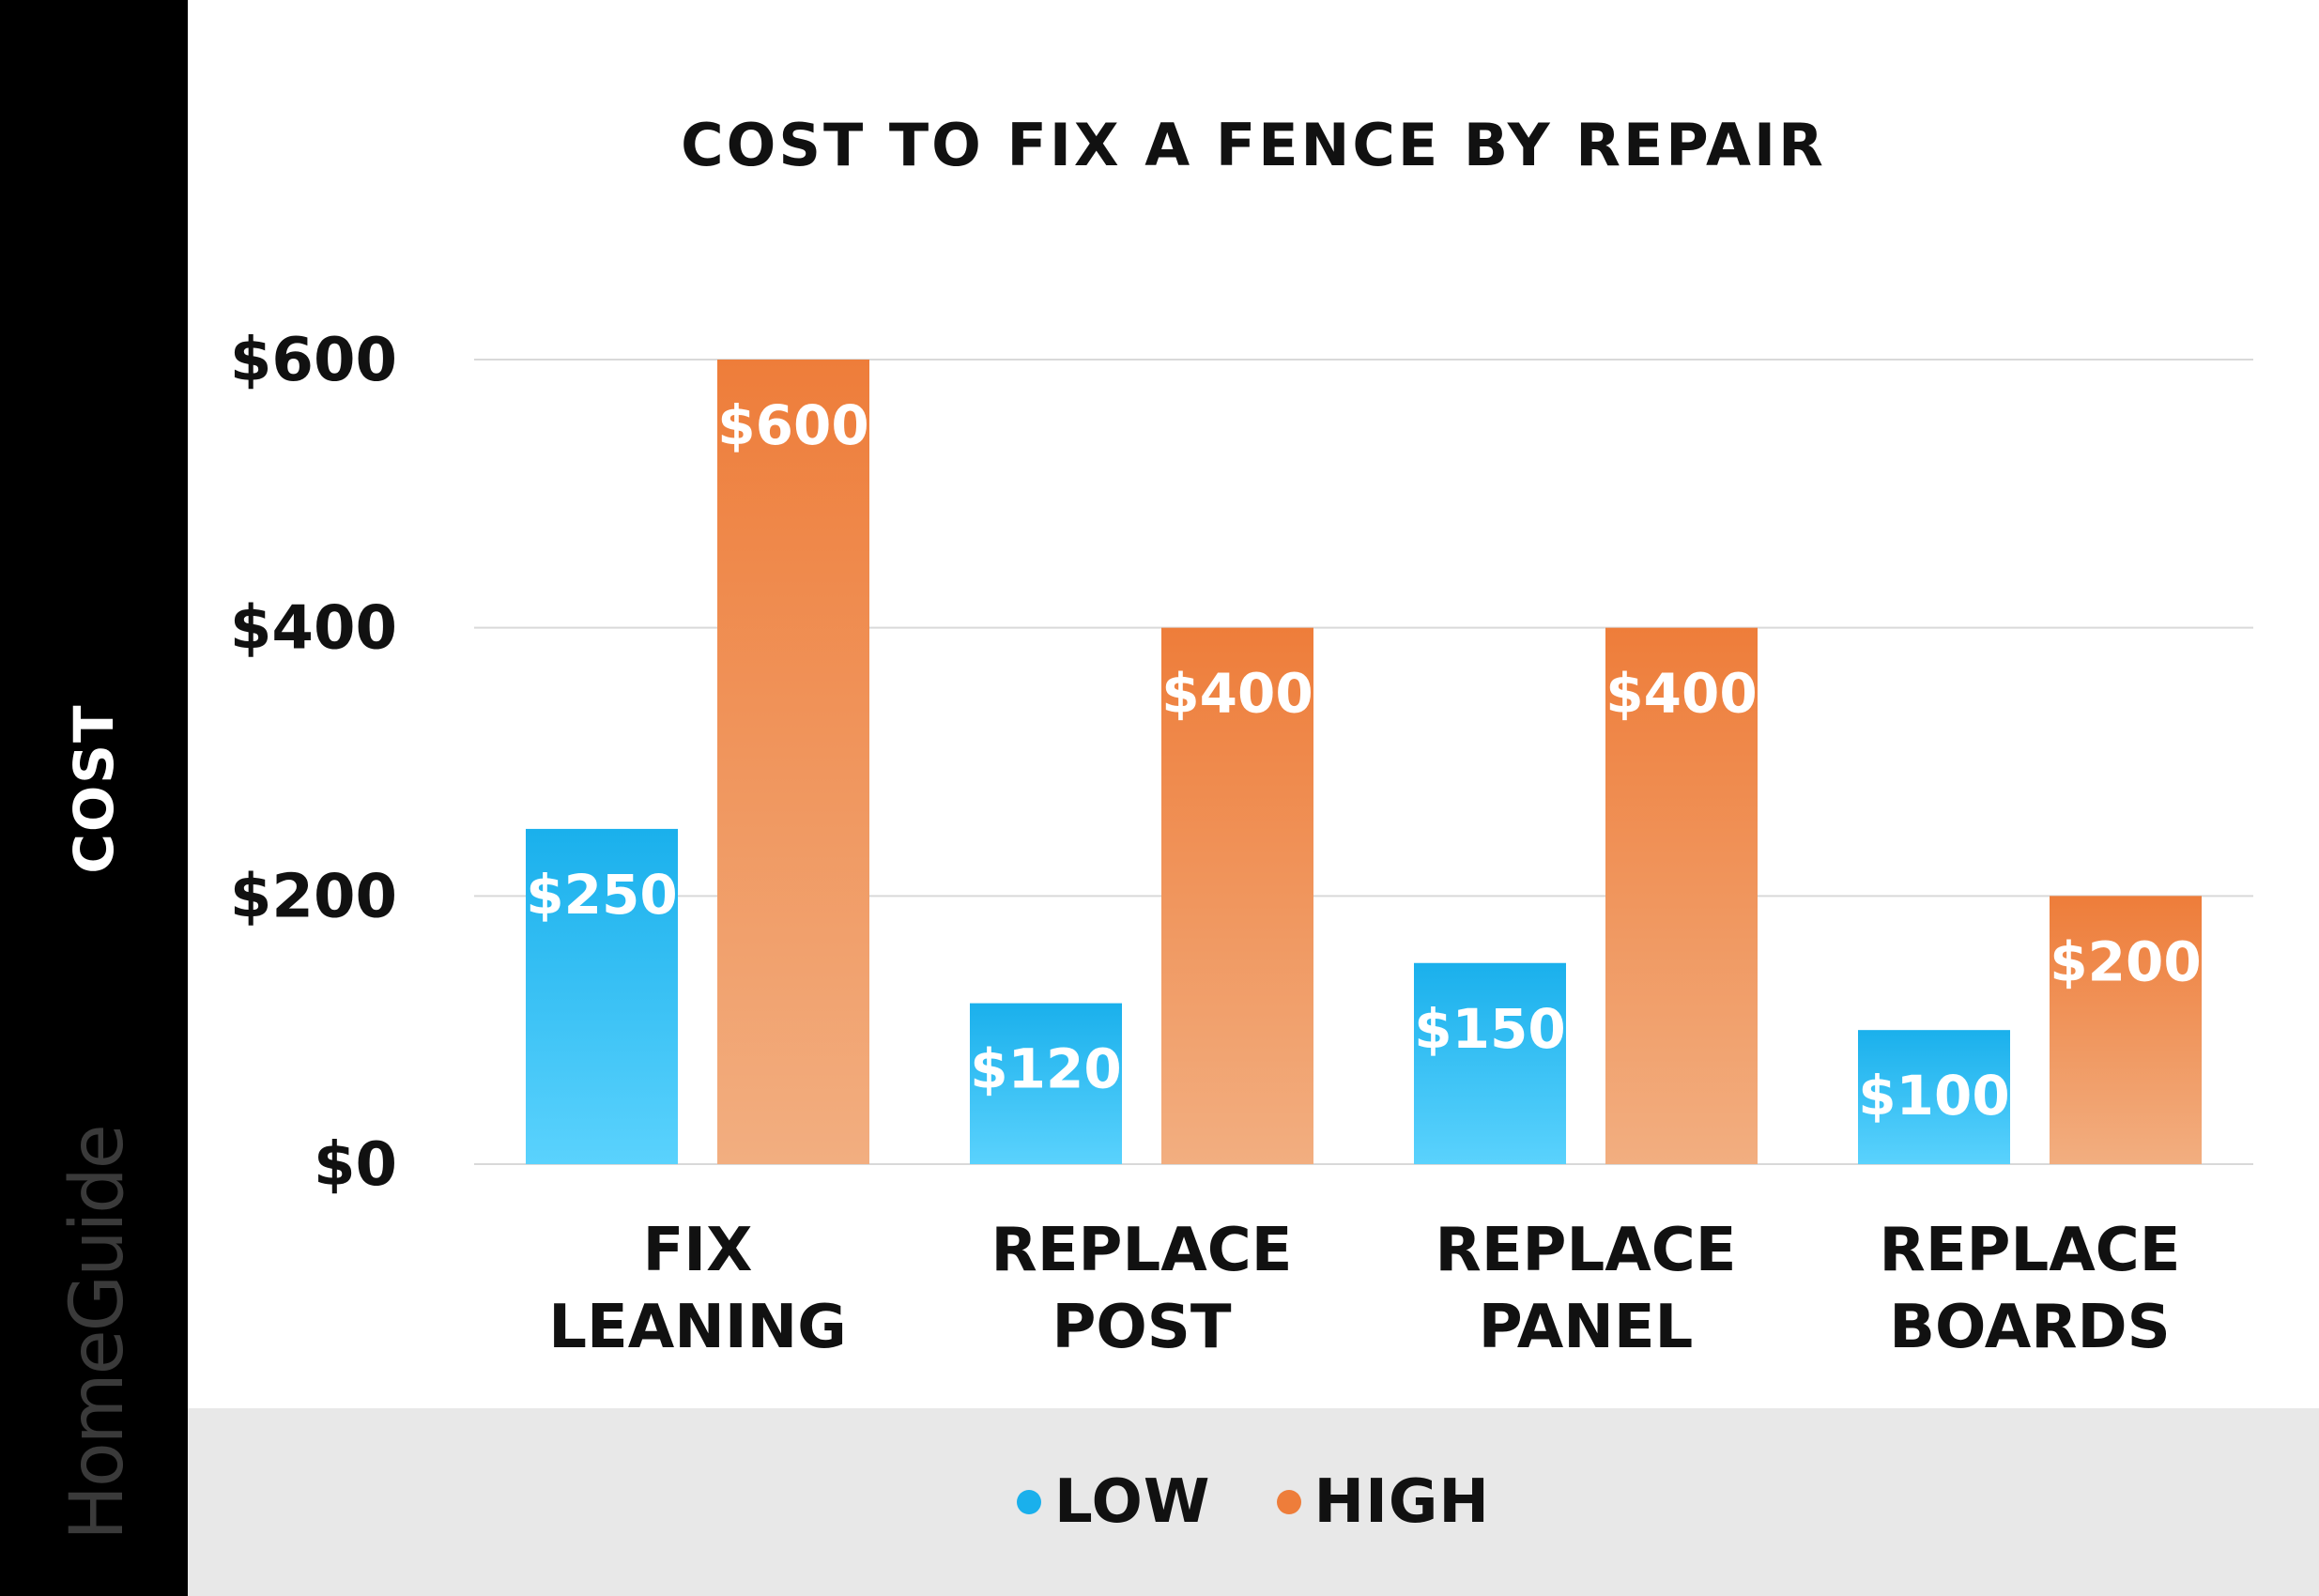  Describe the element at coordinates (356, 1165) in the screenshot. I see `y-tick-label: $0` at that location.